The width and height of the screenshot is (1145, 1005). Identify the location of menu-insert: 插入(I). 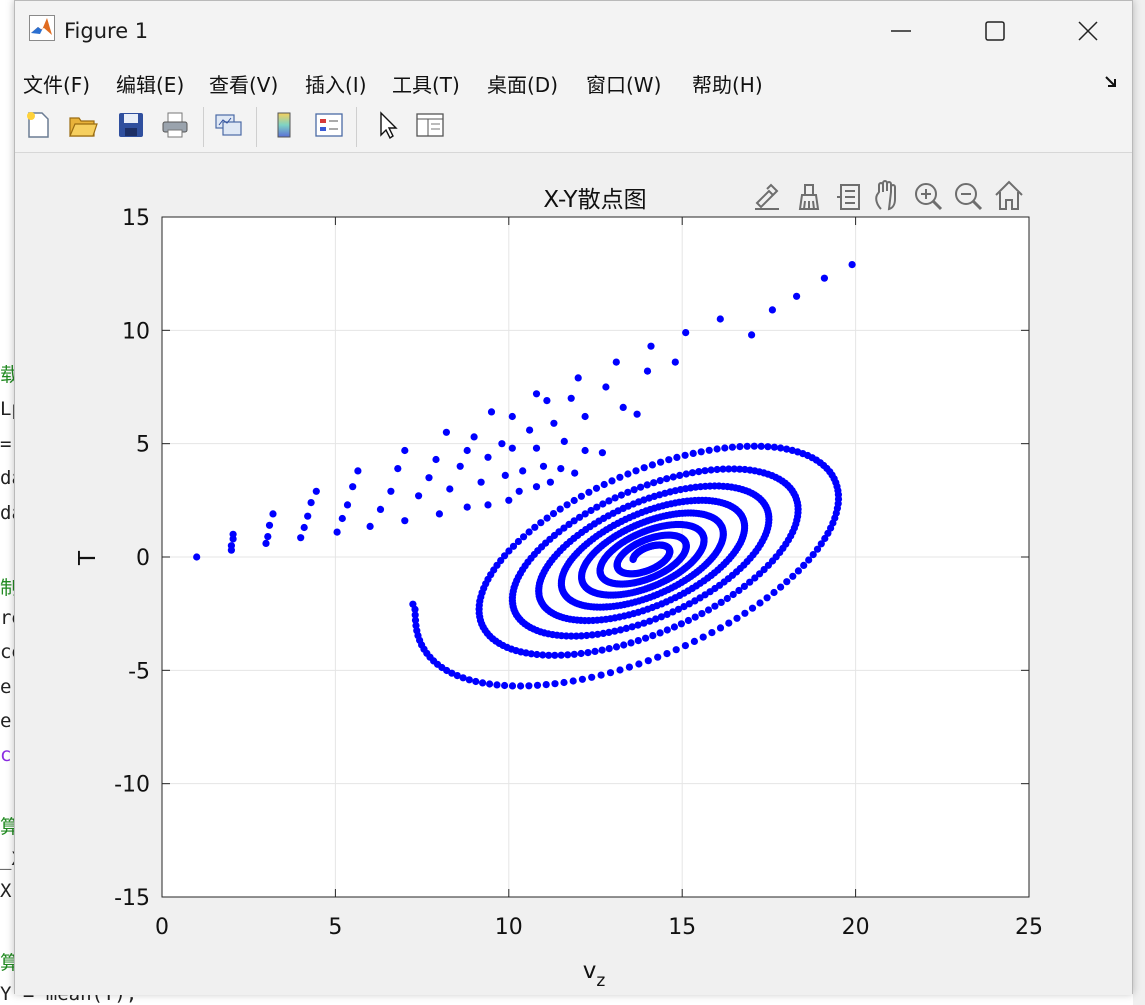
(336, 85).